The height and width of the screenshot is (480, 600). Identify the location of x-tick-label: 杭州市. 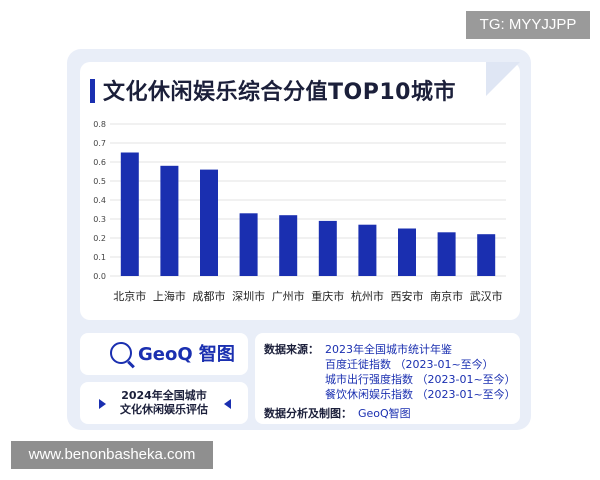
(367, 296).